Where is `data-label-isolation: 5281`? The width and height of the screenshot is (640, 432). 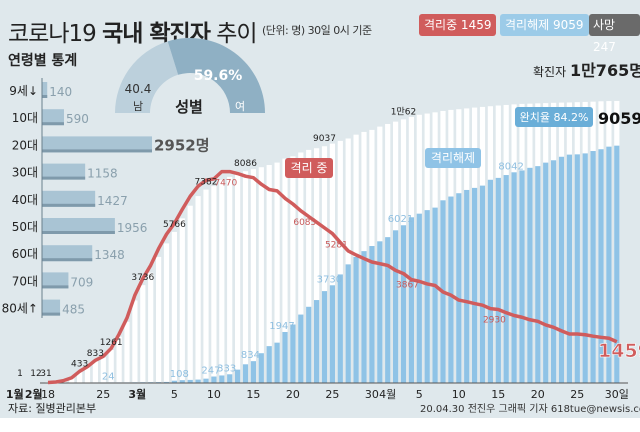 data-label-isolation: 5281 is located at coordinates (336, 246).